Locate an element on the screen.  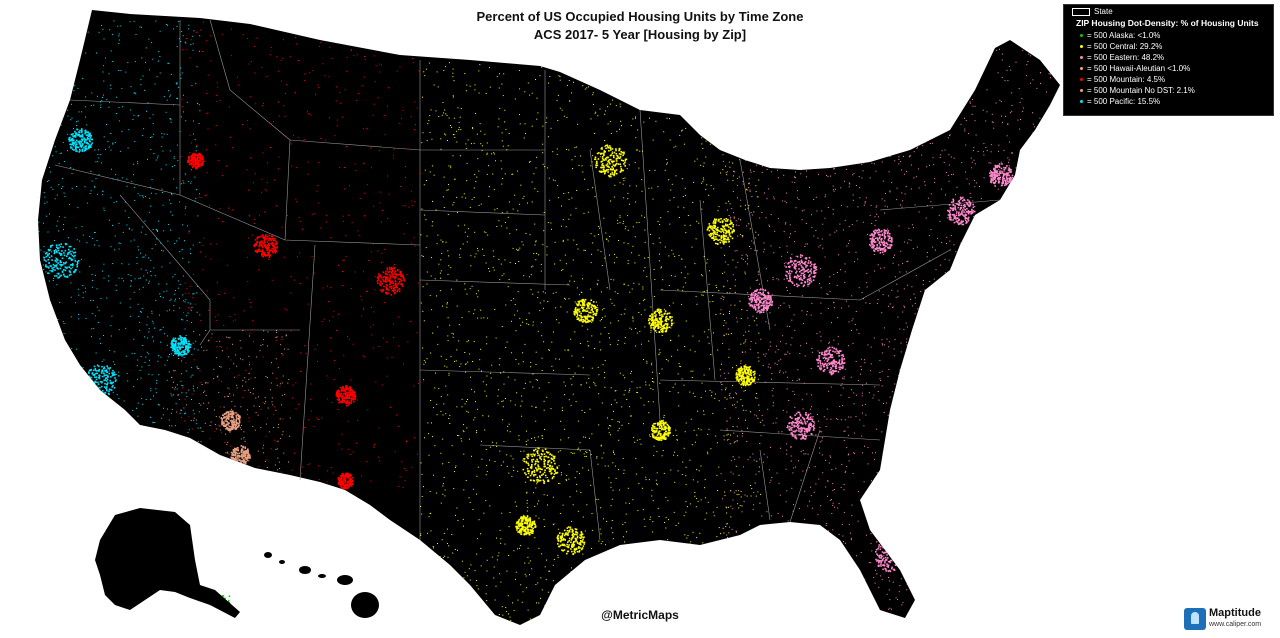
legend-item-mountain-no-dst: = 500 Mountain No DST: 2.1% is located at coordinates (1174, 90).